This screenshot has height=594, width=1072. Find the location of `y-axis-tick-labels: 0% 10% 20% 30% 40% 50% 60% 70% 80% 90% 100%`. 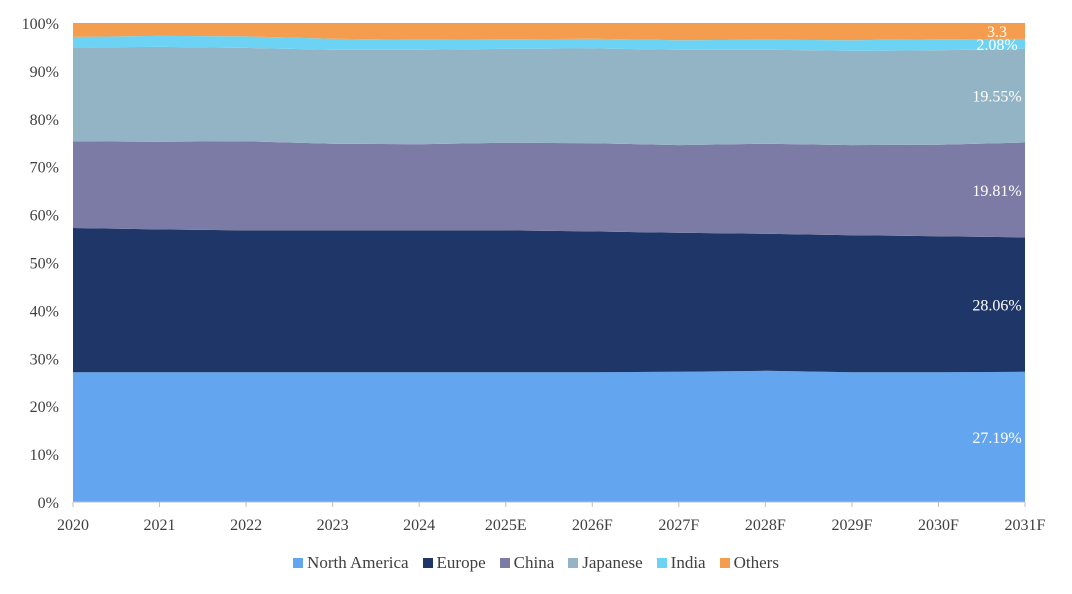

y-axis-tick-labels: 0% 10% 20% 30% 40% 50% 60% 70% 80% 90% 100% is located at coordinates (40, 264).